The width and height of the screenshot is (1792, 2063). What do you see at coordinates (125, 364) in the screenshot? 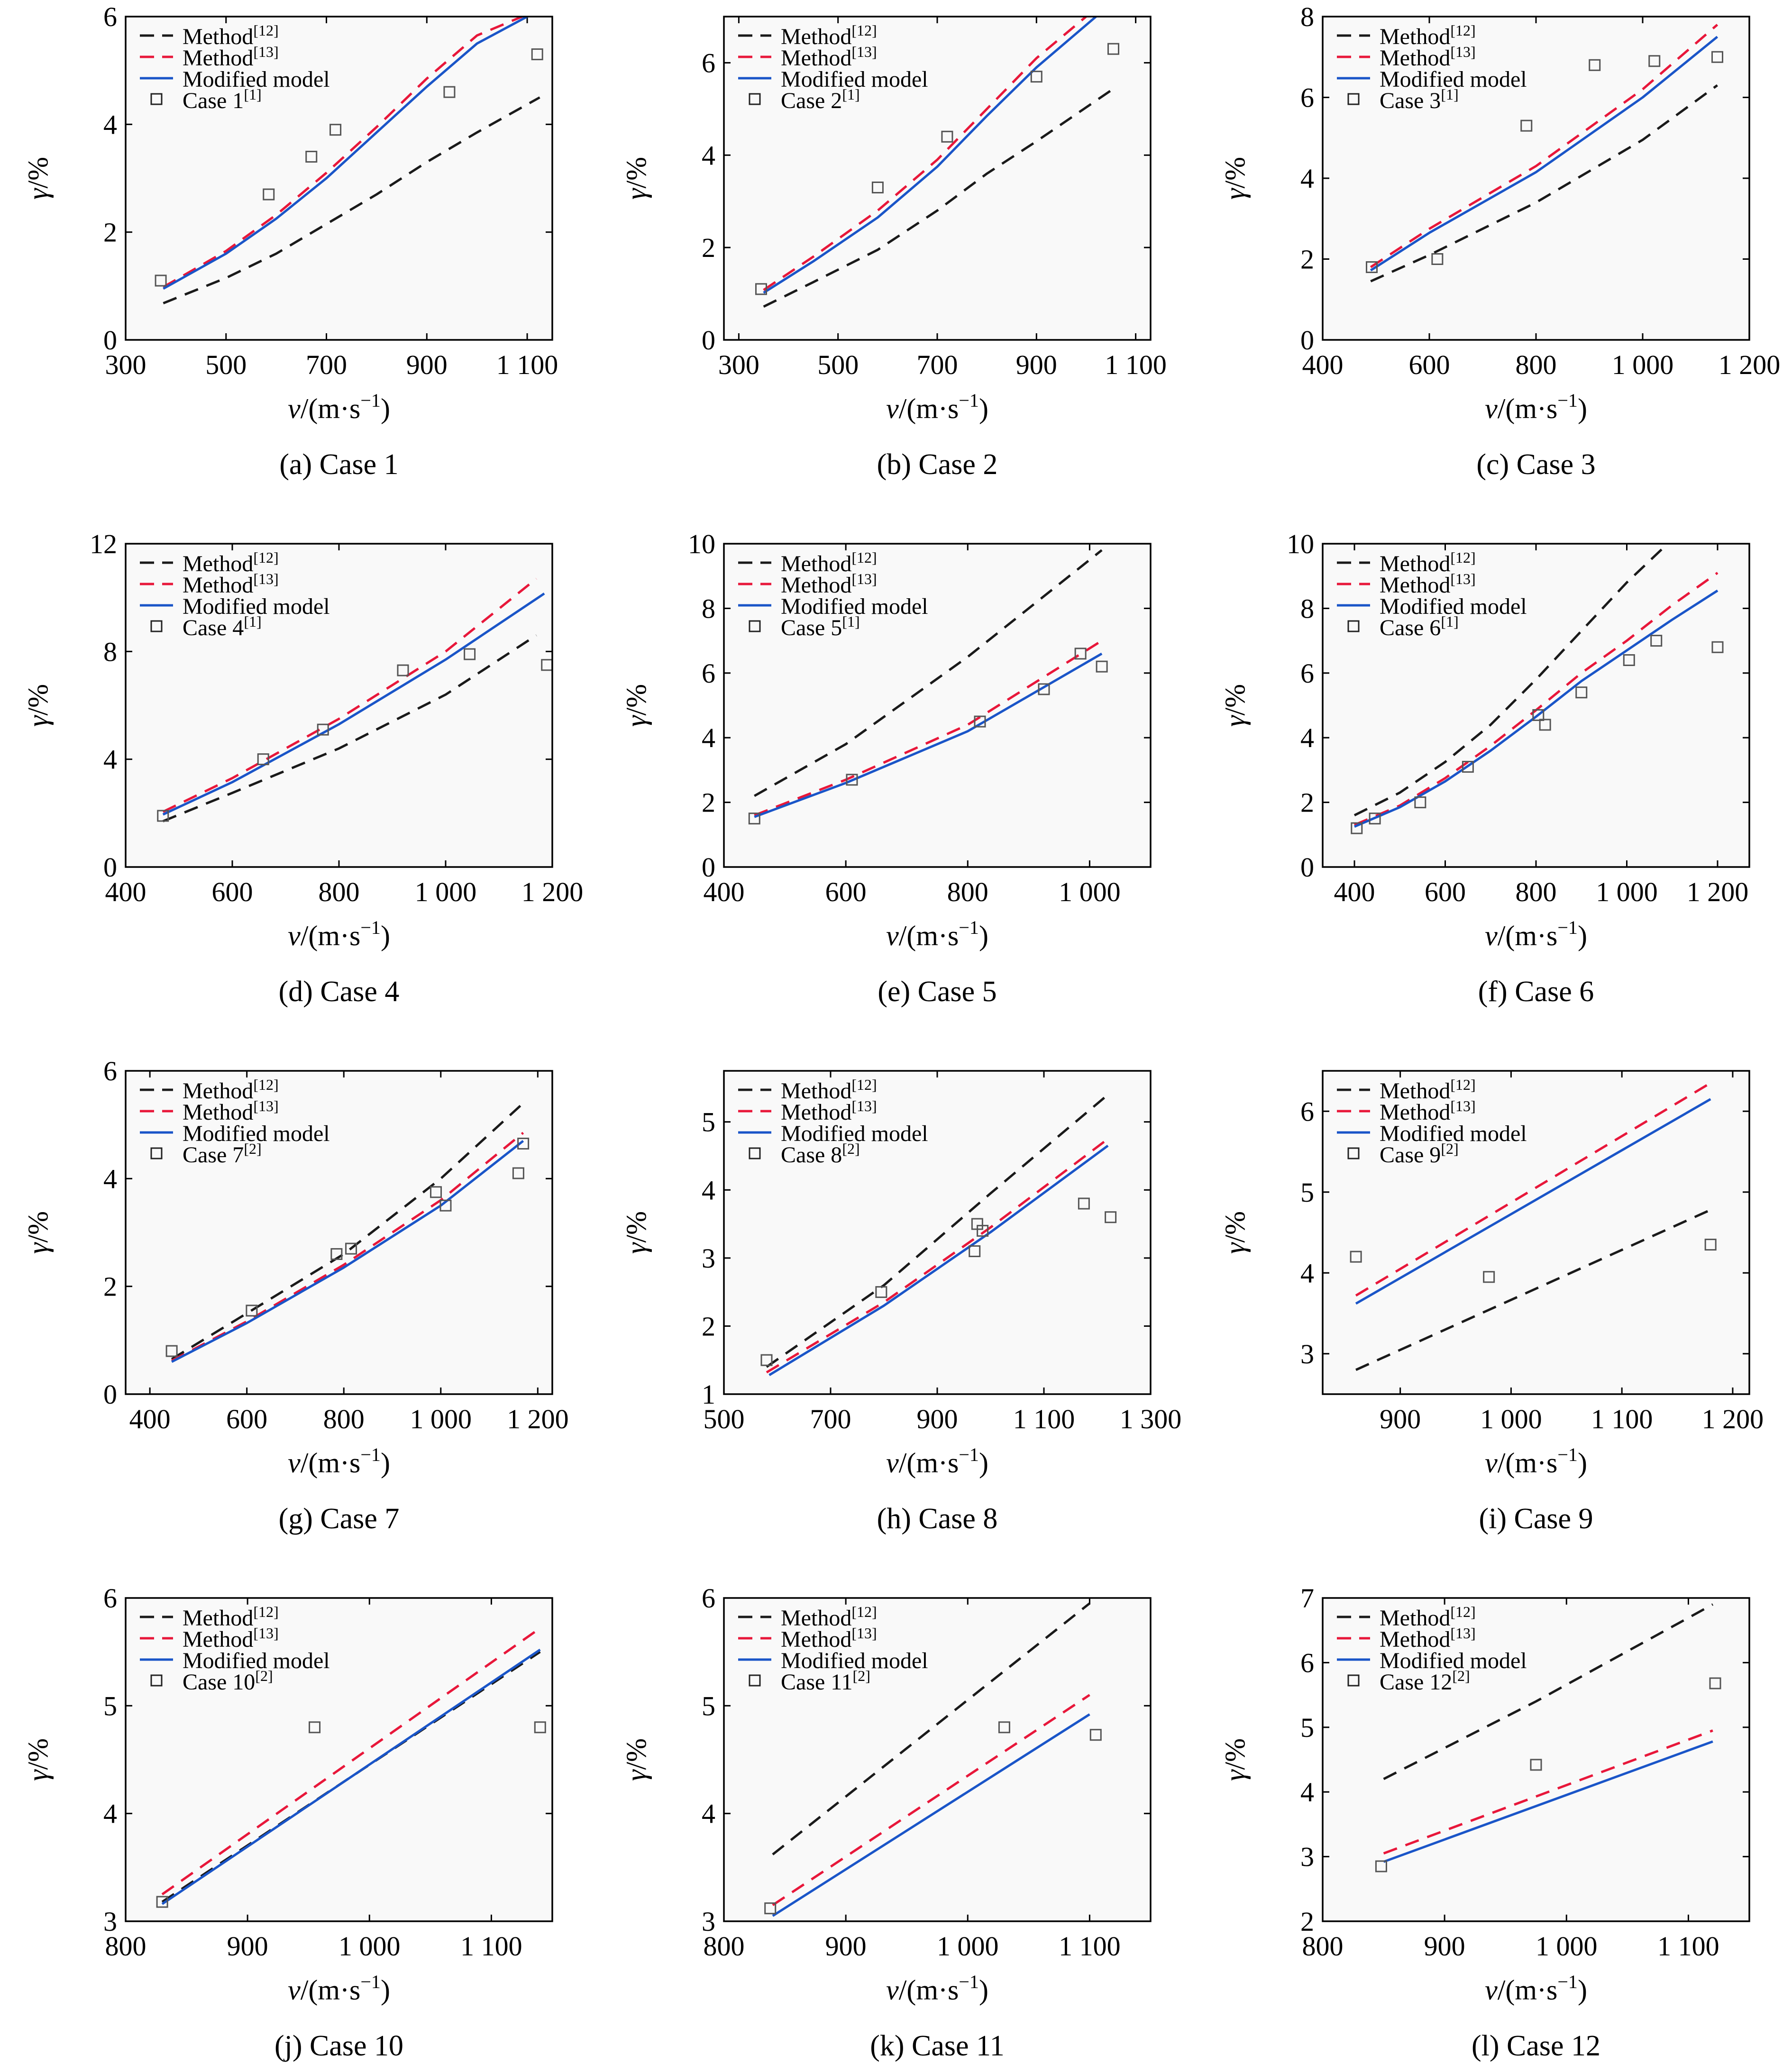
I see `x-tick-label: 300` at bounding box center [125, 364].